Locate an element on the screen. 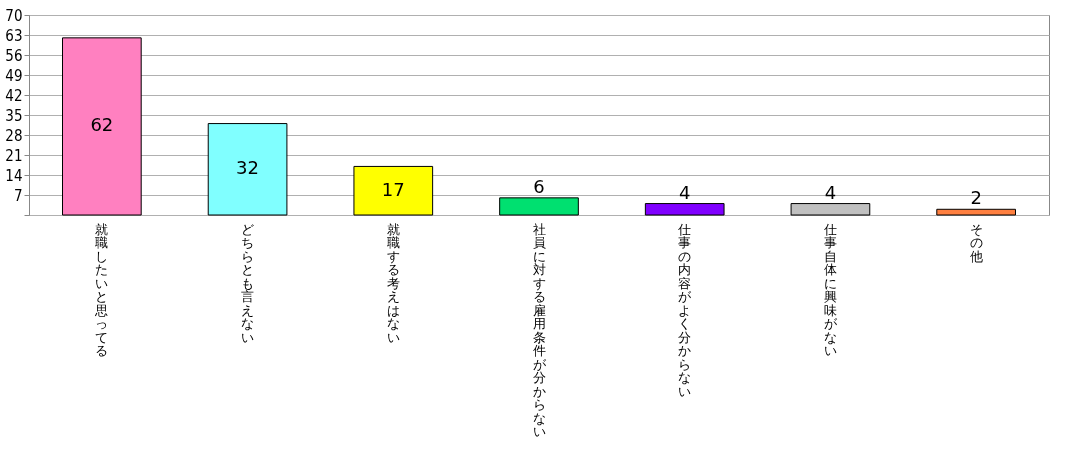  category-label: 仕事自体に興味がない is located at coordinates (830, 289).